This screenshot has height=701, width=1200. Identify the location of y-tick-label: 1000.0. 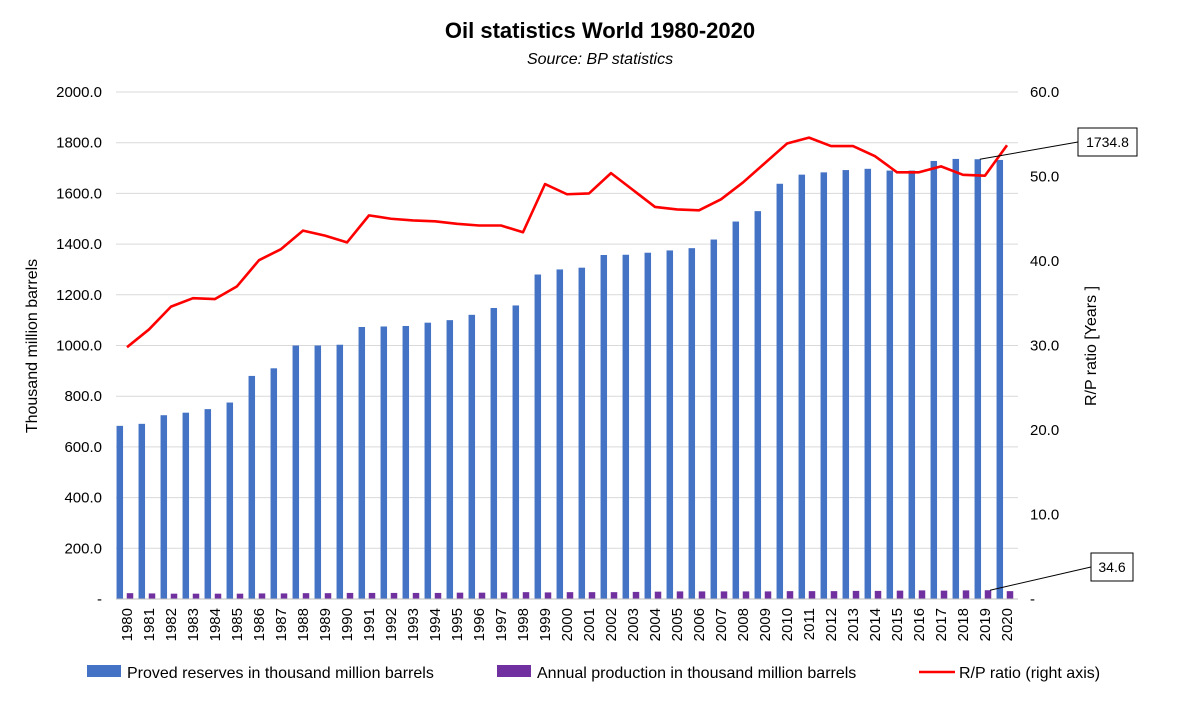
(79, 346).